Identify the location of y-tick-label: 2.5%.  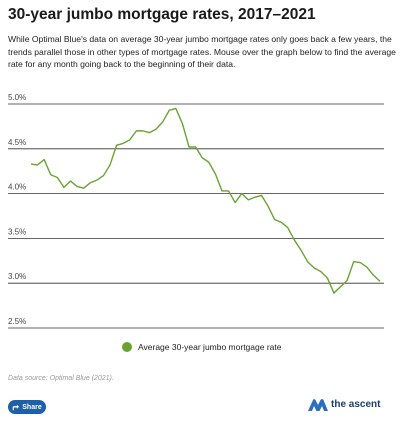
(17, 321).